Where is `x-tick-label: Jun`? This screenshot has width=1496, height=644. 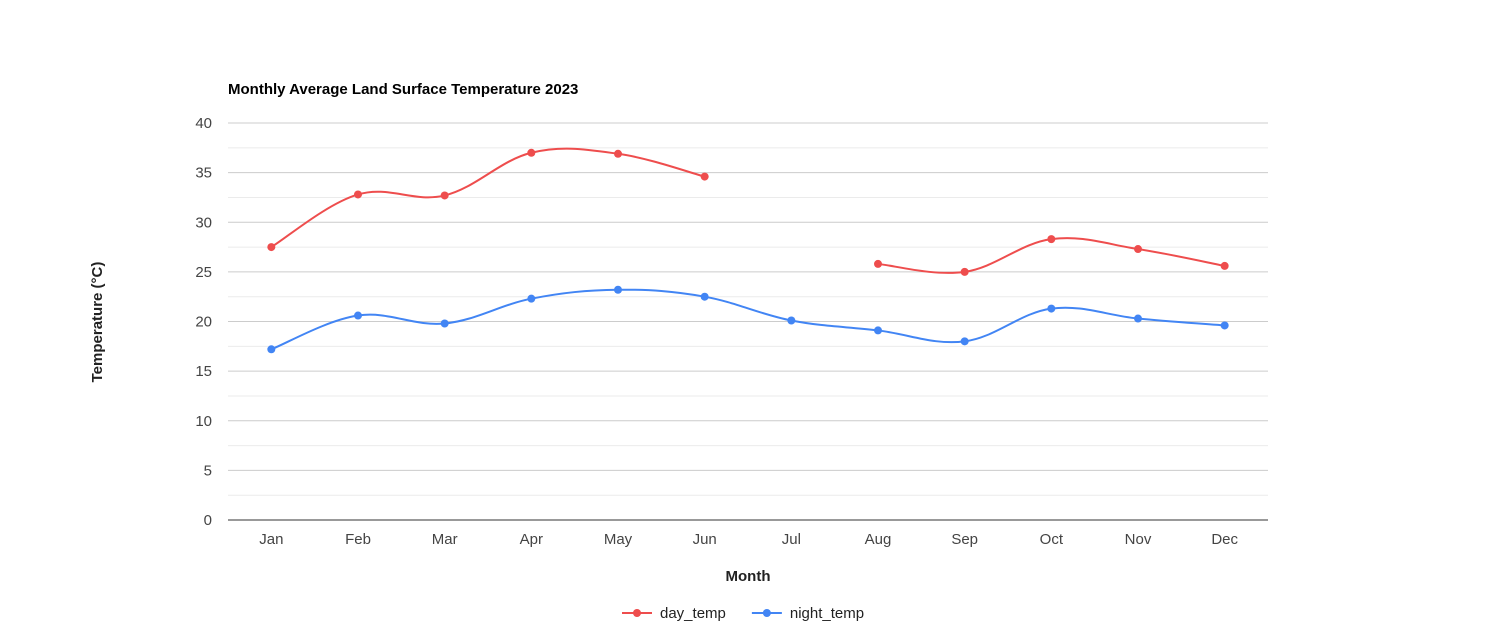 x-tick-label: Jun is located at coordinates (705, 539).